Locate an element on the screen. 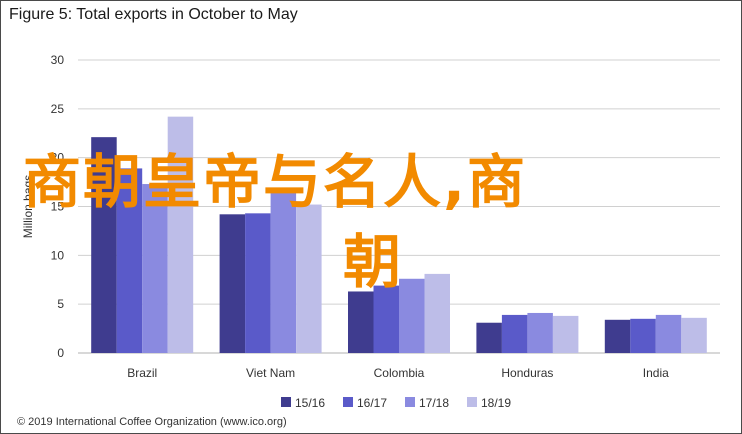 This screenshot has height=434, width=742. legend-label: 18/19 is located at coordinates (496, 403).